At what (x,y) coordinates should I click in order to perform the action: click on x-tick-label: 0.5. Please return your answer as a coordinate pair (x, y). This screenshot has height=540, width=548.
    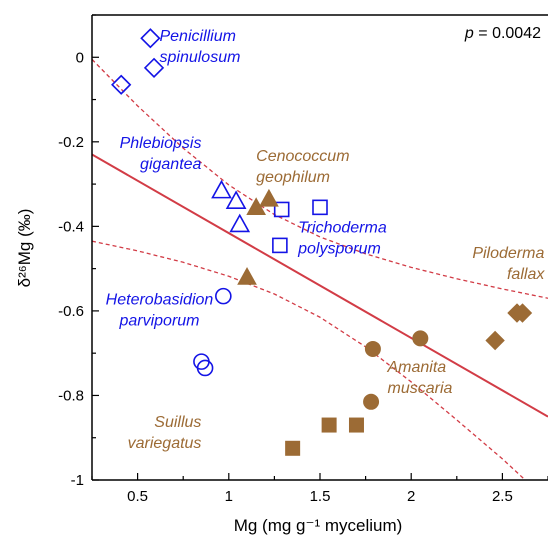
    Looking at the image, I should click on (137, 496).